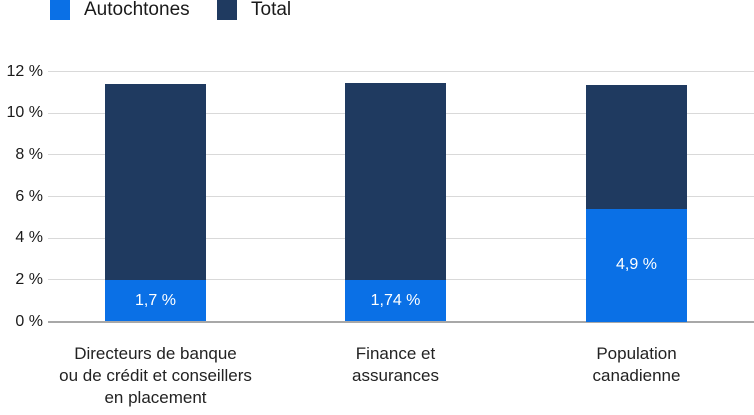 This screenshot has width=754, height=415. I want to click on category-label-line: en placement, so click(155, 397).